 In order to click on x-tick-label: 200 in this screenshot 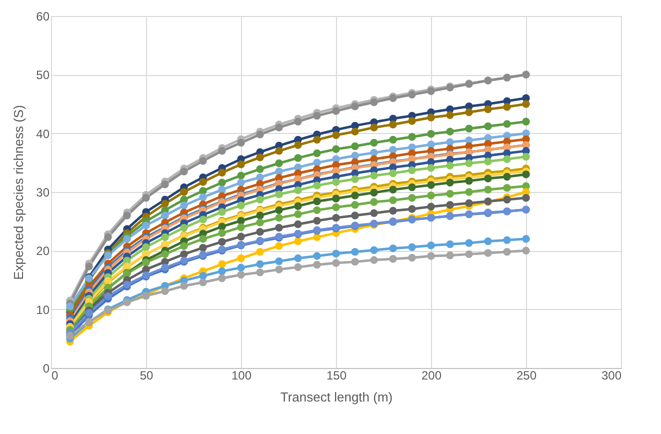, I will do `click(431, 375)`.